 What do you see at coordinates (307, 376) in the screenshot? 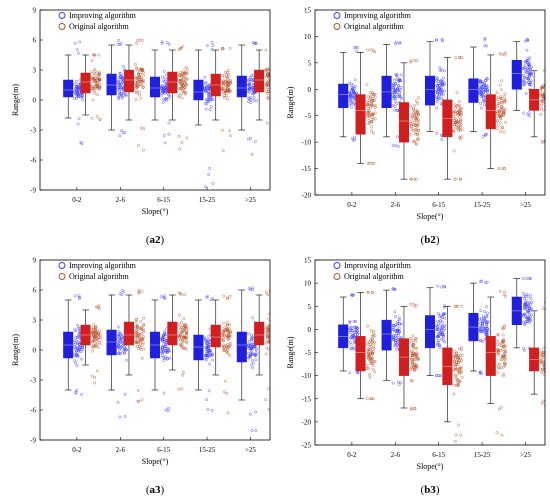
I see `y-tick-label: -10` at bounding box center [307, 376].